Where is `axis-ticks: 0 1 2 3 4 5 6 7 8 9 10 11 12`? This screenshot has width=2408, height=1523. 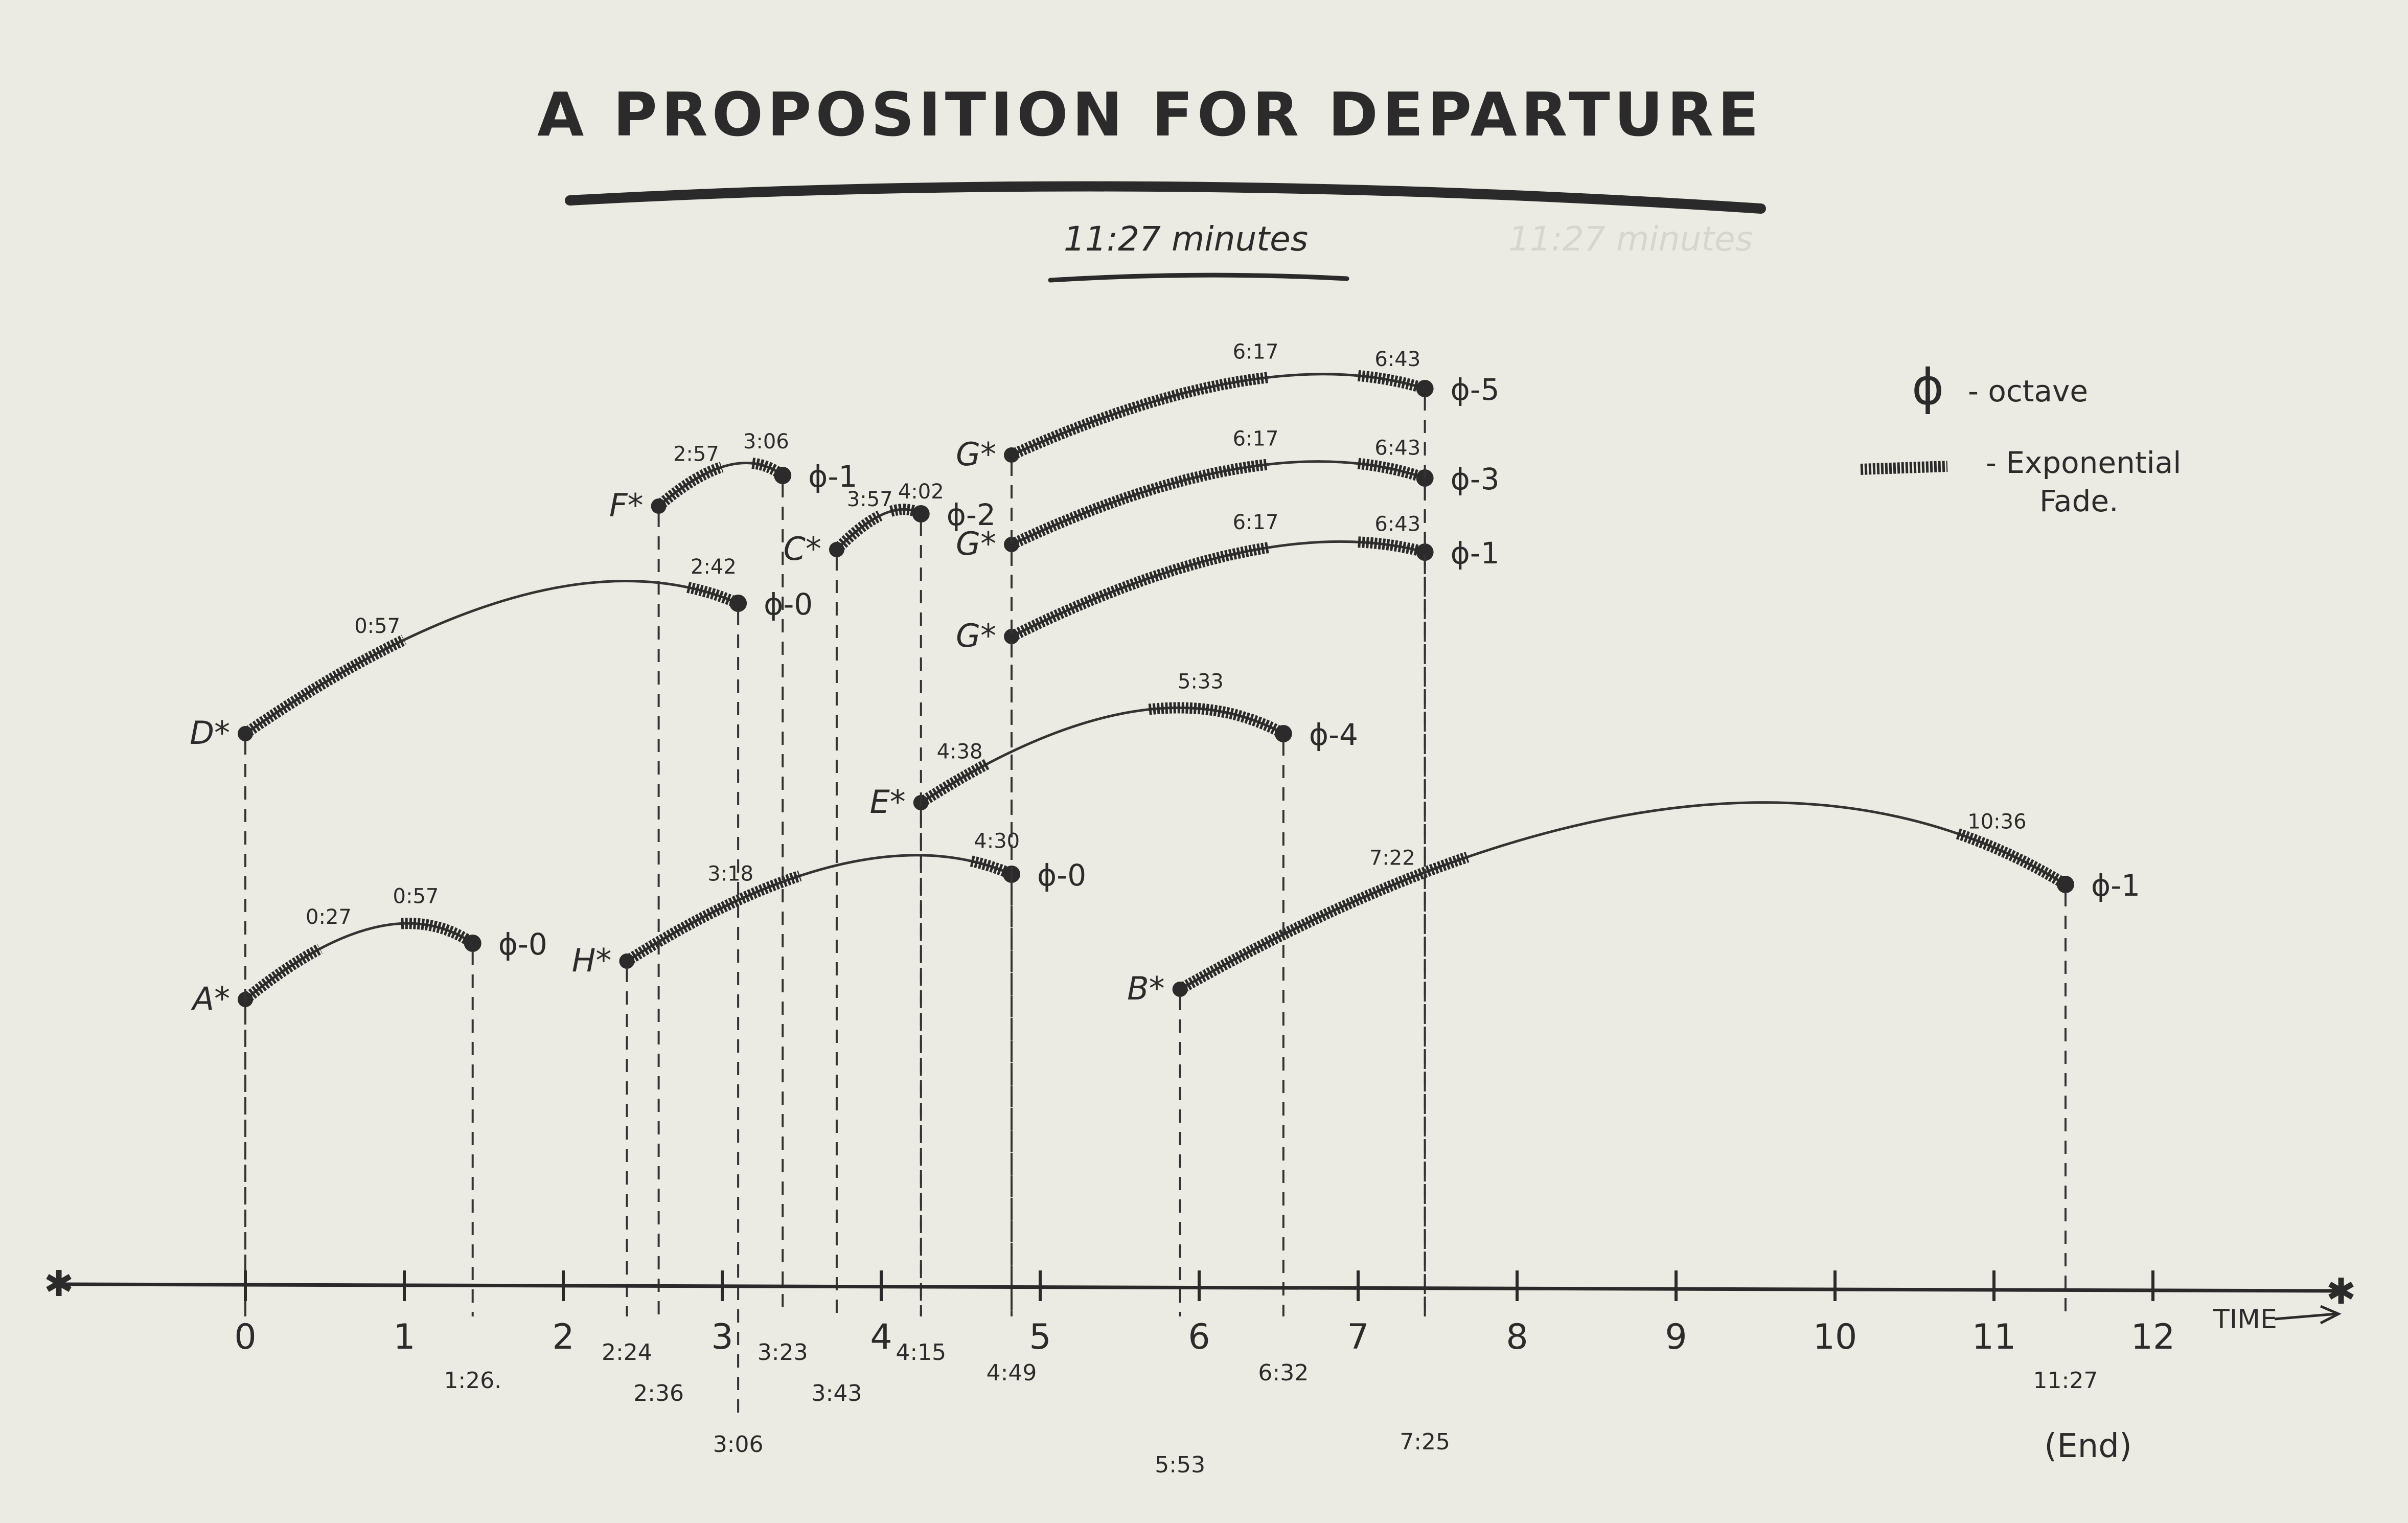 axis-ticks: 0 1 2 3 4 5 6 7 8 9 10 11 12 is located at coordinates (1204, 1313).